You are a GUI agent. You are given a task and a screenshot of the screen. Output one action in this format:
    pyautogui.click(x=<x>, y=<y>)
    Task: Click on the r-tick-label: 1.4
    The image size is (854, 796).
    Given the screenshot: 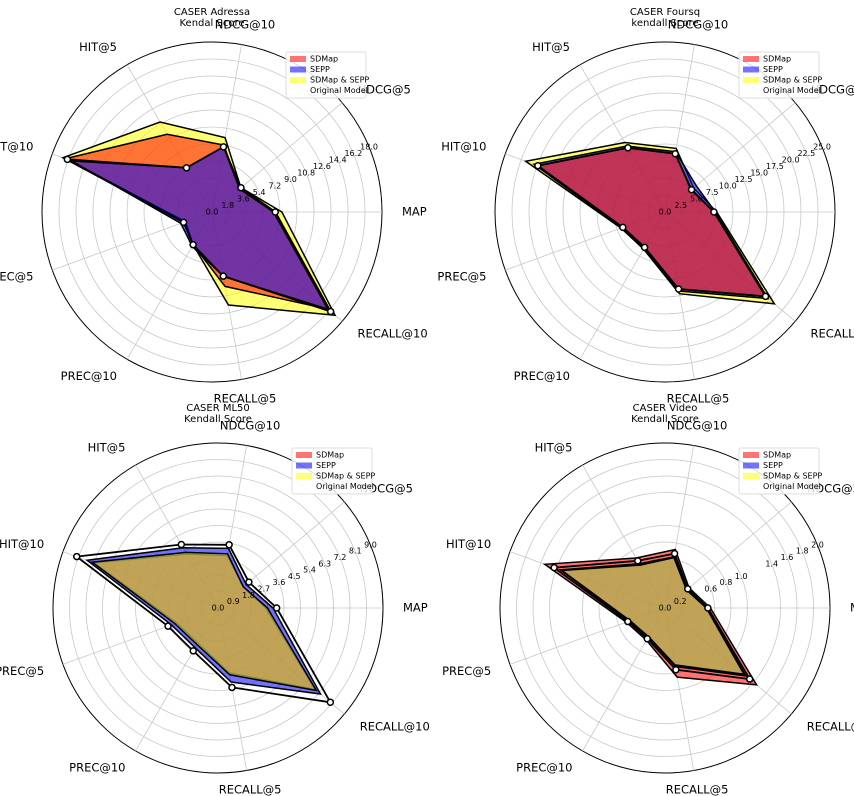 What is the action you would take?
    pyautogui.click(x=771, y=563)
    